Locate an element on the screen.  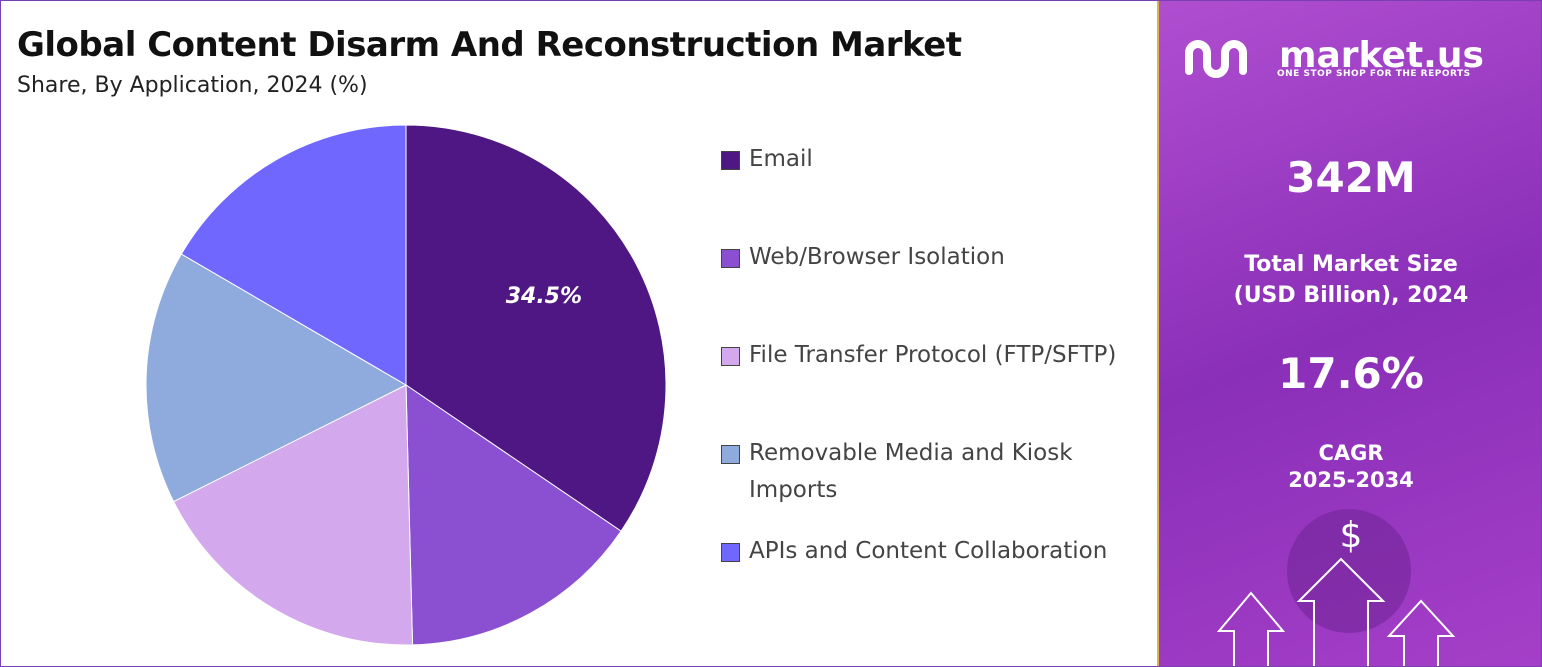
legend-item: Web/Browser Isolation is located at coordinates (863, 257).